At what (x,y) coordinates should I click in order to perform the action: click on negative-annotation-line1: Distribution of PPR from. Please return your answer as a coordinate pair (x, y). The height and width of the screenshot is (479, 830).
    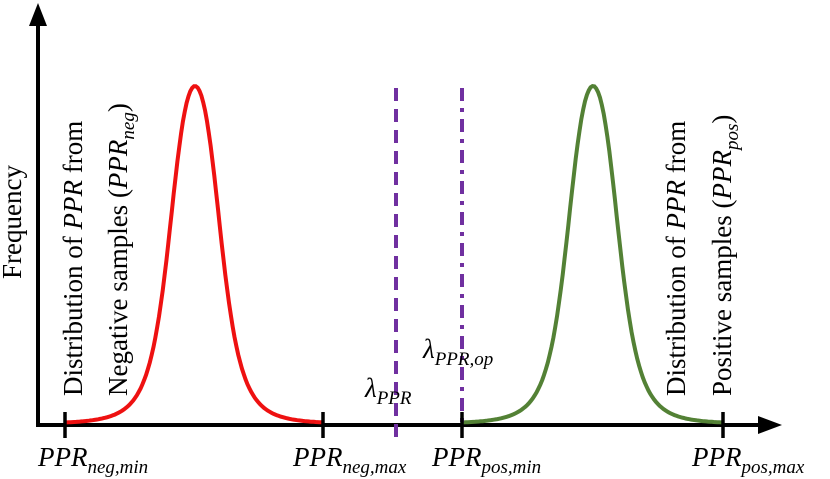
    Looking at the image, I should click on (73, 258).